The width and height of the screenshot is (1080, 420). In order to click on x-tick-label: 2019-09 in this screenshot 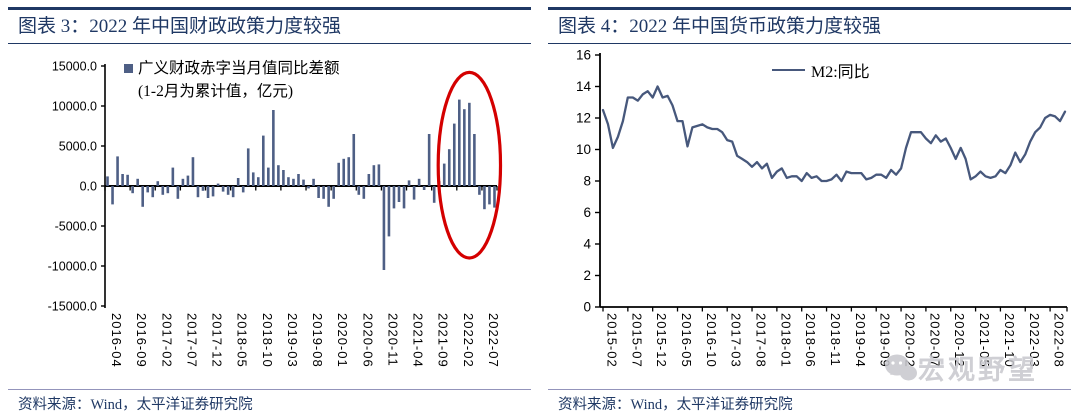, I will do `click(885, 340)`.